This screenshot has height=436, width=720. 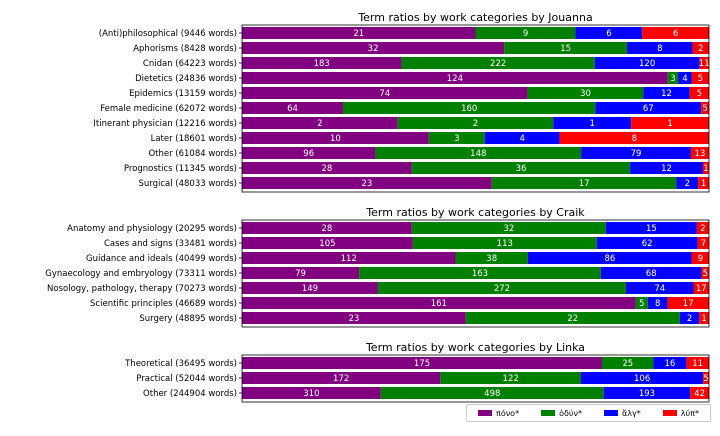 I want to click on legend-swatch-alg, so click(x=611, y=413).